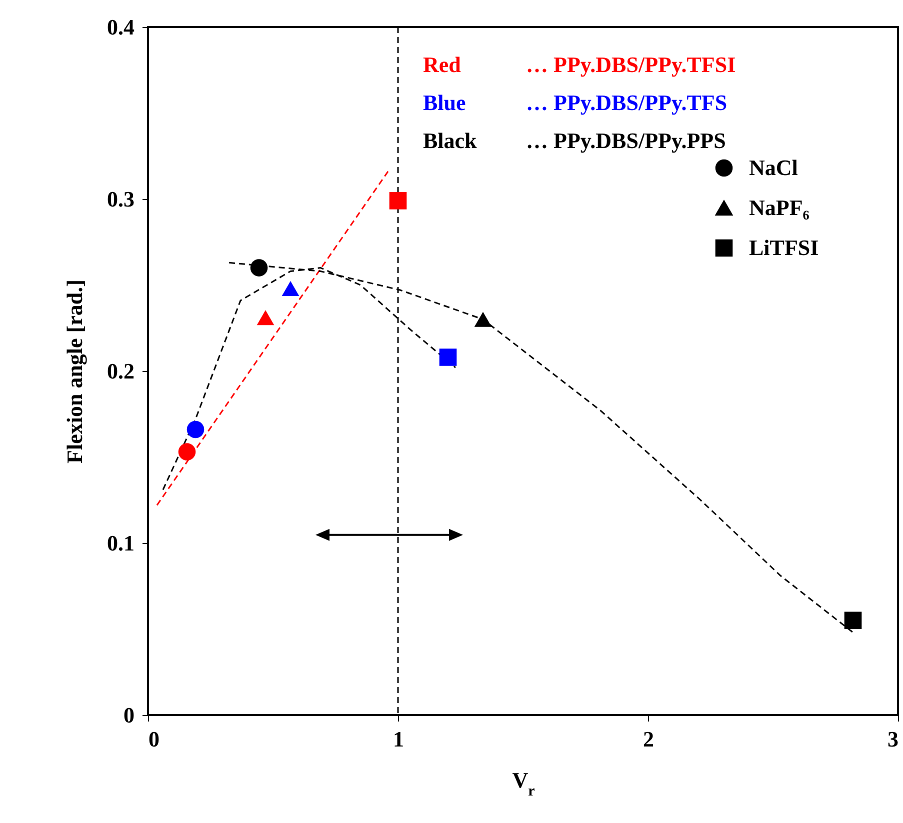 The width and height of the screenshot is (903, 823). I want to click on y-tick-label: 0.2, so click(120, 371).